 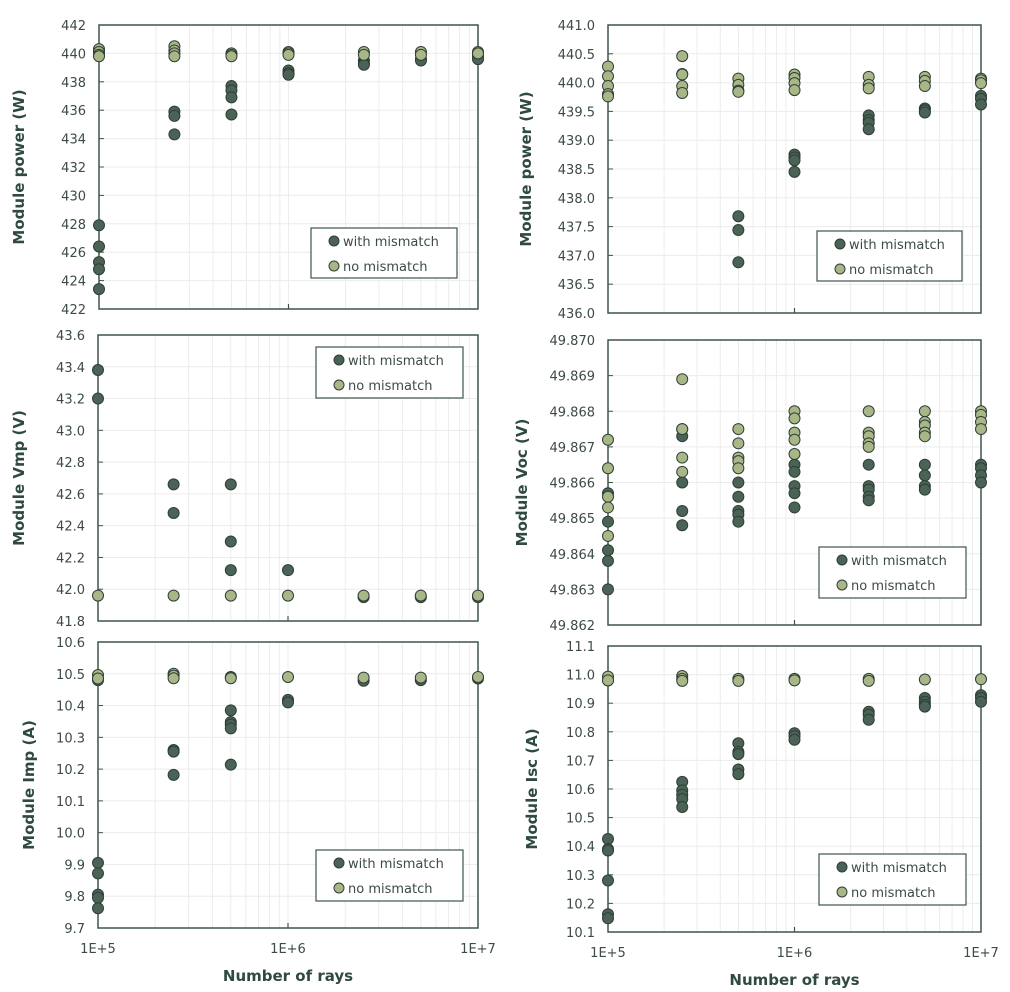 What do you see at coordinates (73, 282) in the screenshot?
I see `y-tick-label: 424` at bounding box center [73, 282].